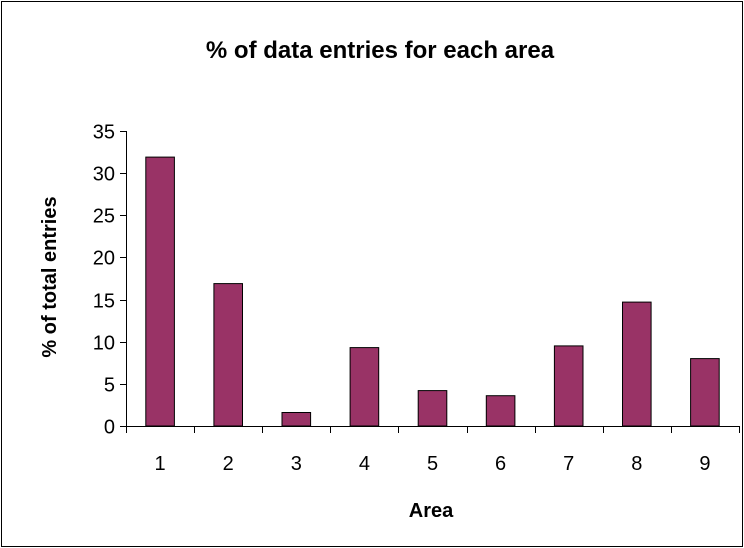  I want to click on y-tick-label: 0, so click(109, 428).